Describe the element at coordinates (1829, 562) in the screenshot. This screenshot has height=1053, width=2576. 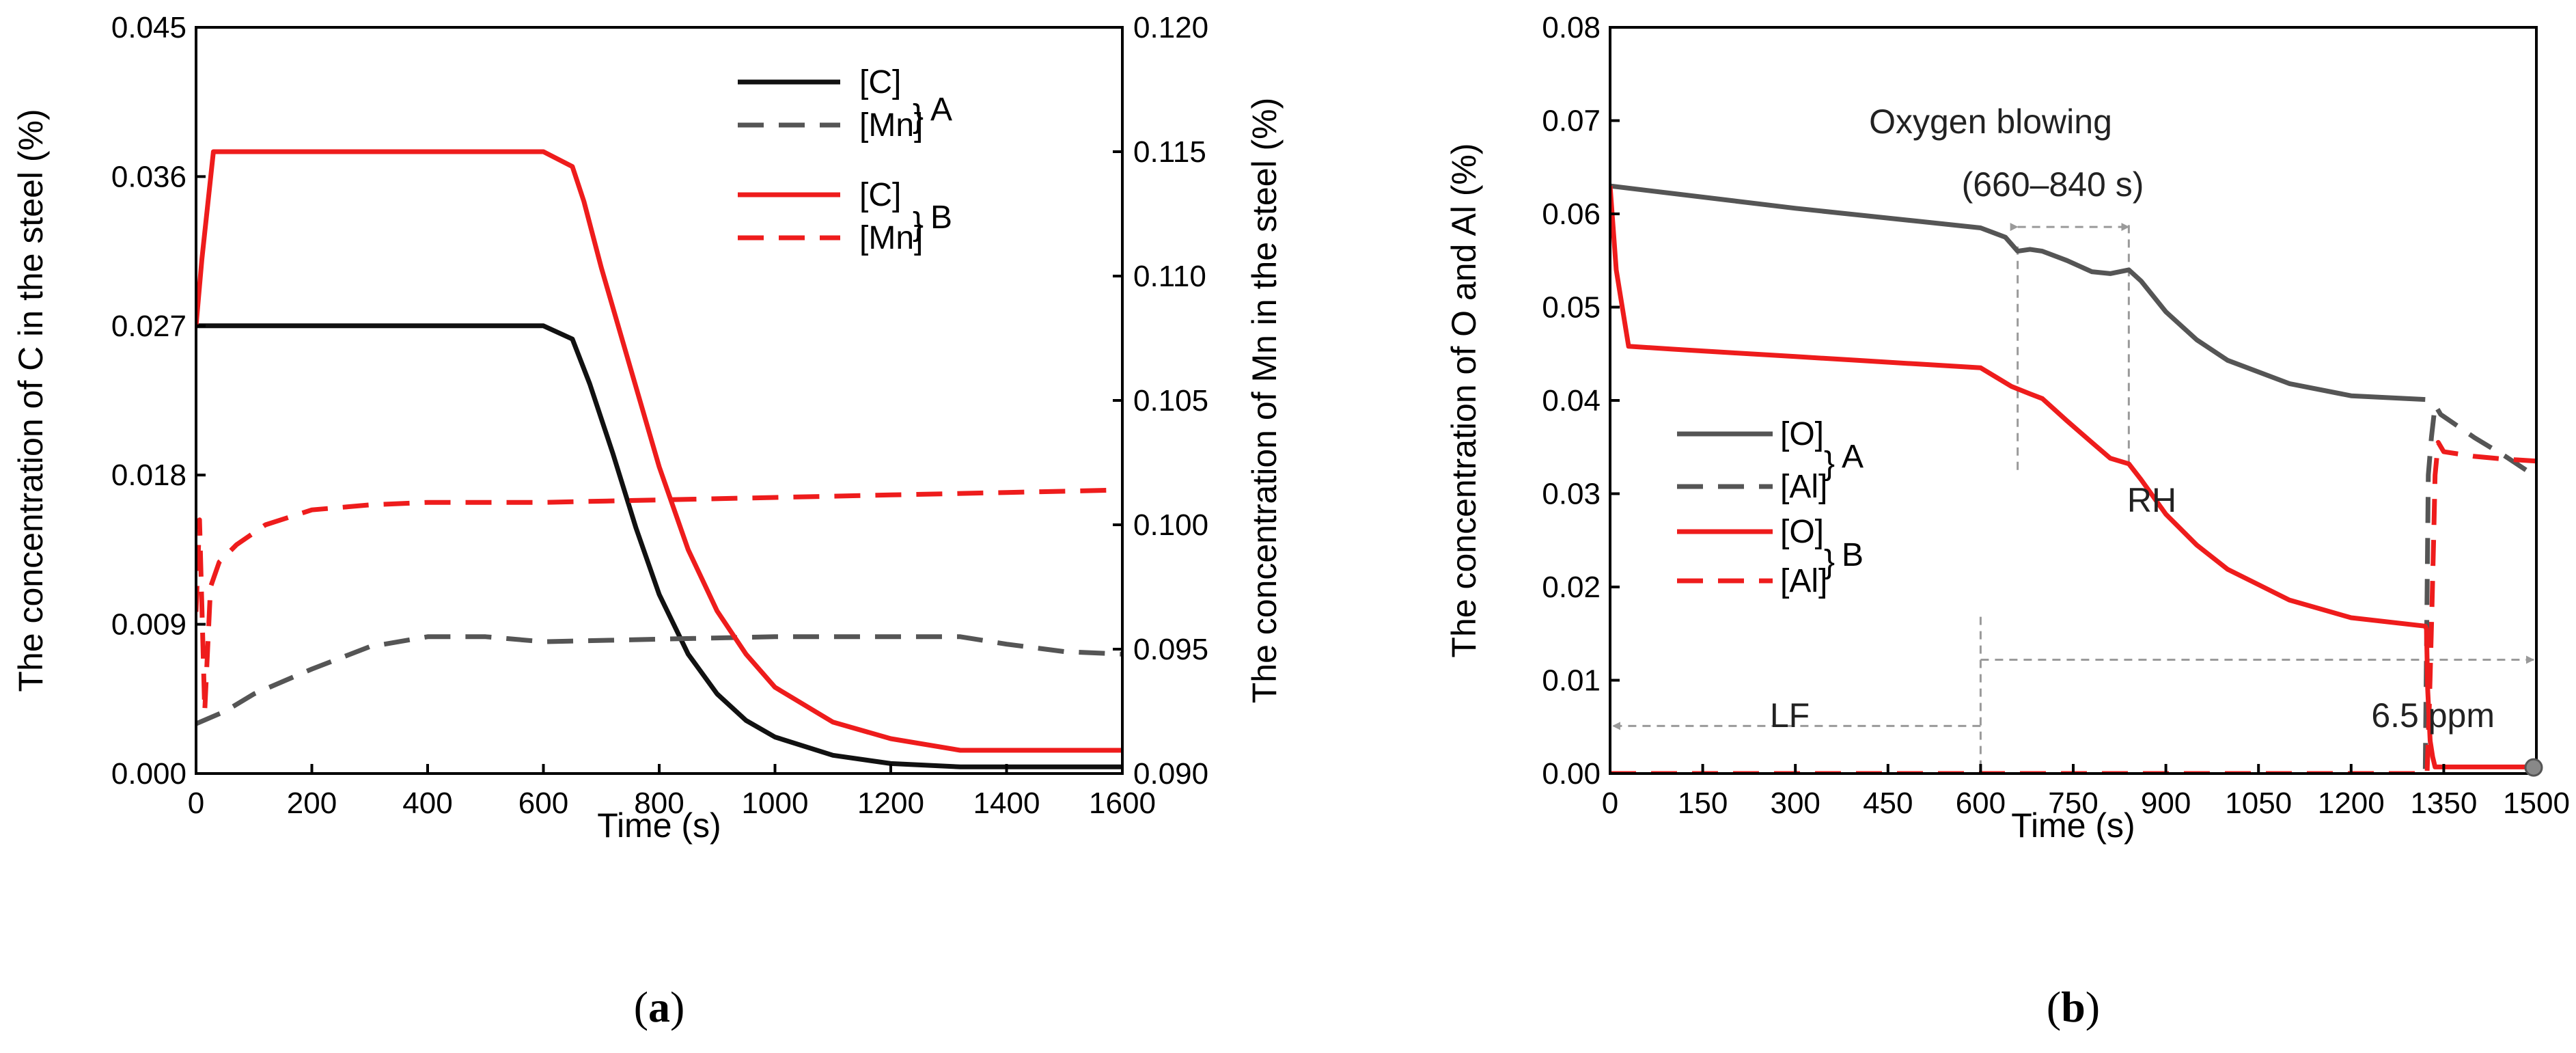
I see `legend-brace-b-b: }` at that location.